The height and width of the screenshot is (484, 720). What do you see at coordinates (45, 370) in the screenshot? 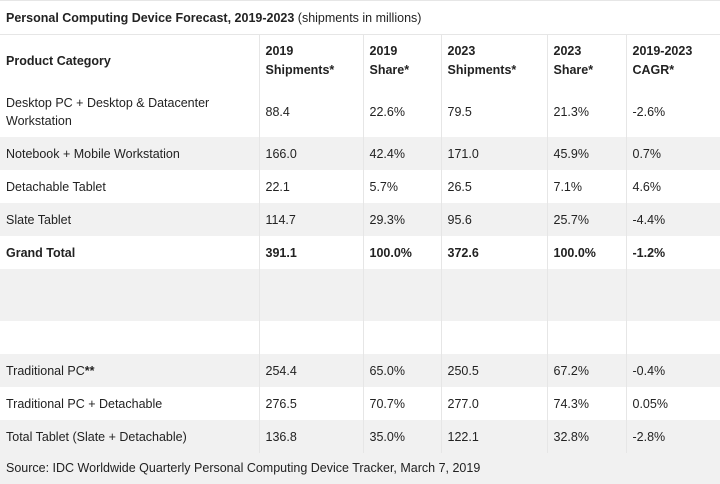
I see `cell-category-text: Traditional PC` at bounding box center [45, 370].